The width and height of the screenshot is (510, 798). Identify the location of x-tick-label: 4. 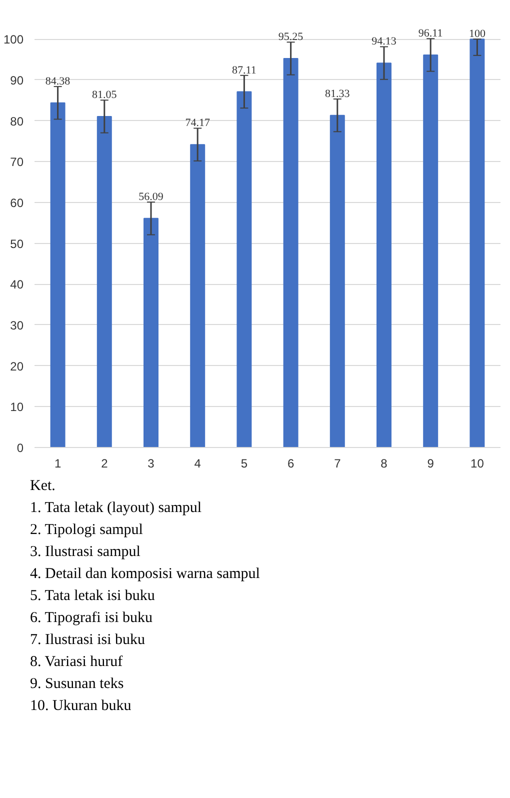
(198, 463).